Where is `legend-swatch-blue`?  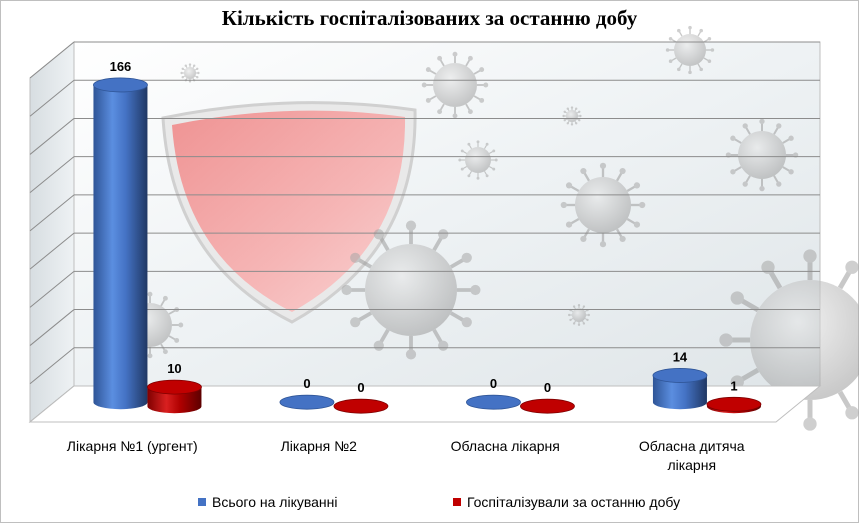
legend-swatch-blue is located at coordinates (202, 502).